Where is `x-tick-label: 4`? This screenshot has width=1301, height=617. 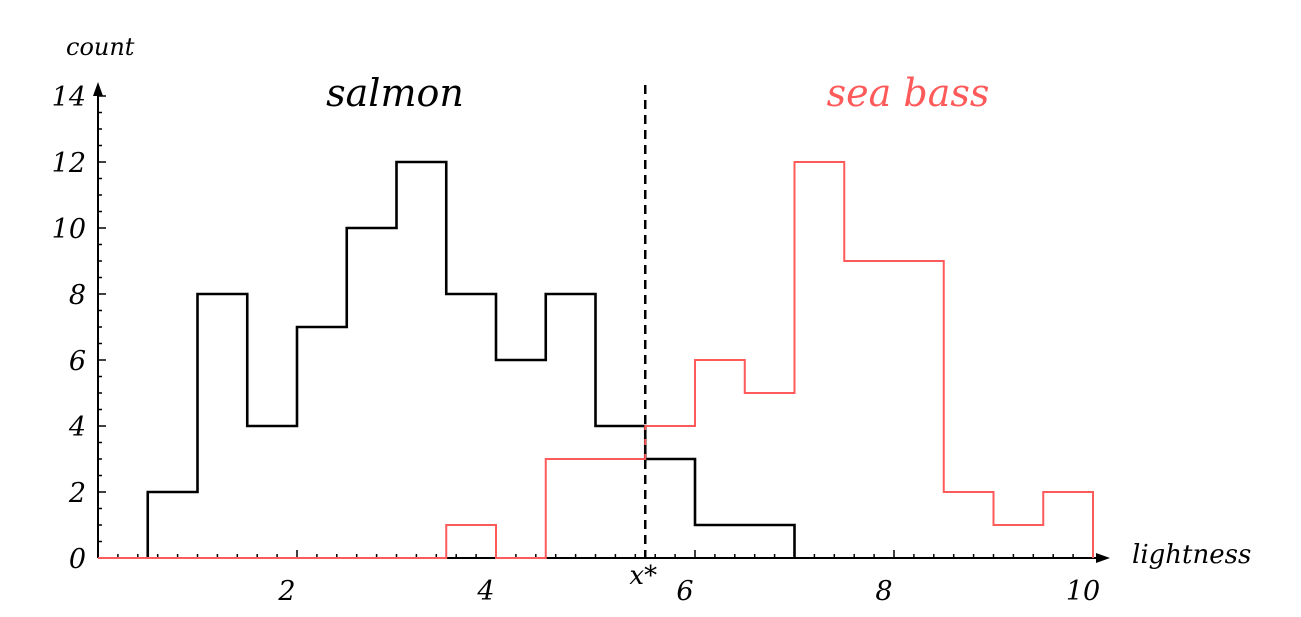
x-tick-label: 4 is located at coordinates (485, 591).